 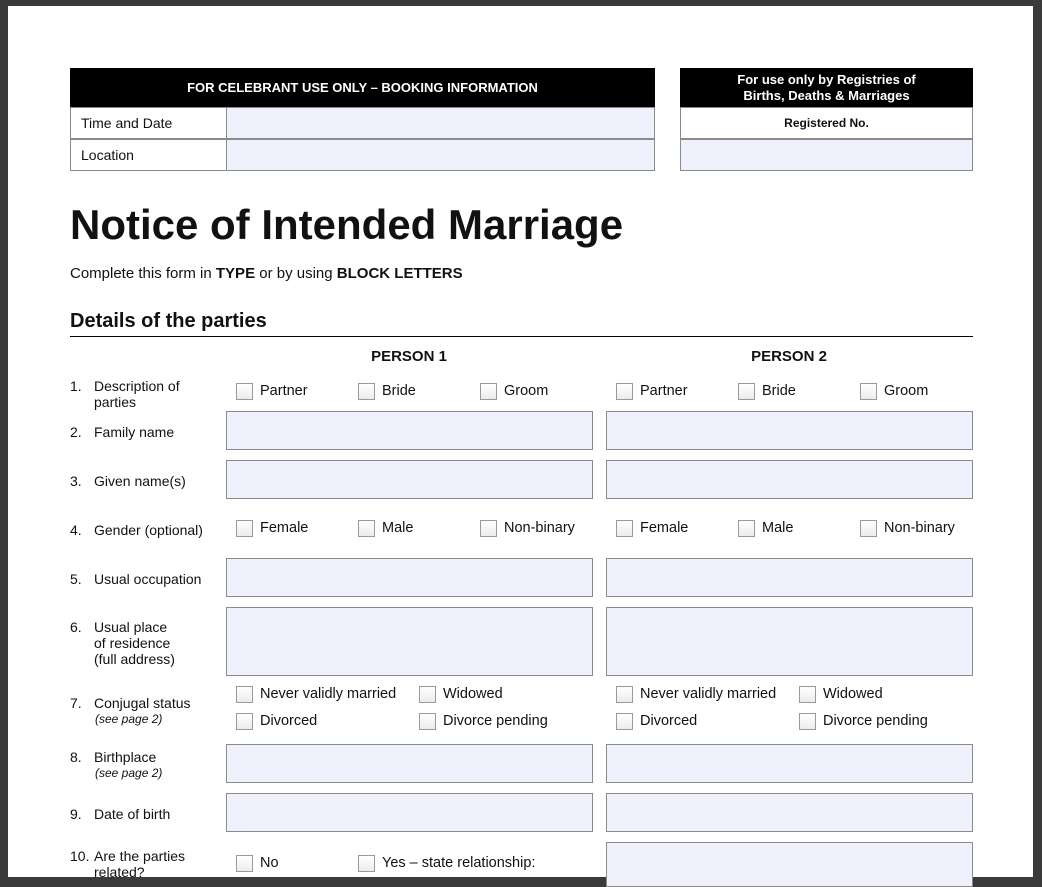 I want to click on question-label: Are the parties, so click(x=140, y=856).